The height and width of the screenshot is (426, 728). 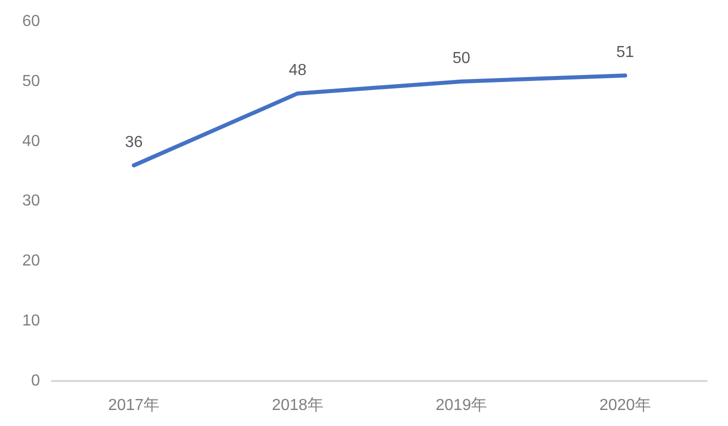 What do you see at coordinates (462, 405) in the screenshot?
I see `x-tick-label: 2019年` at bounding box center [462, 405].